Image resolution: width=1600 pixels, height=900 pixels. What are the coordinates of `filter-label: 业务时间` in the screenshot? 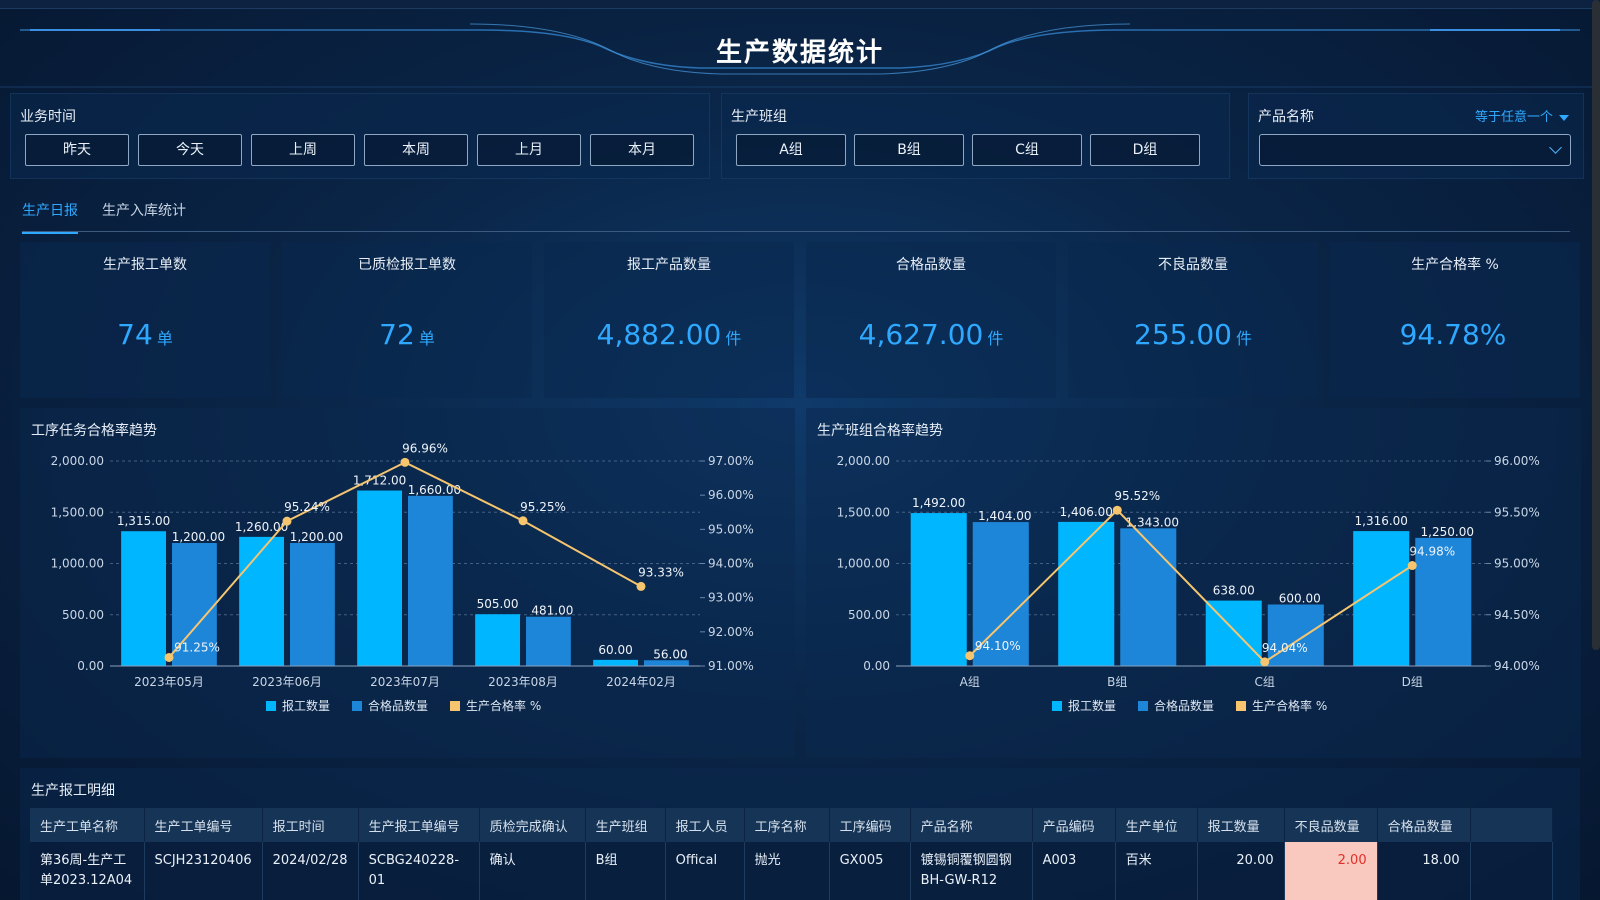 It's located at (48, 117).